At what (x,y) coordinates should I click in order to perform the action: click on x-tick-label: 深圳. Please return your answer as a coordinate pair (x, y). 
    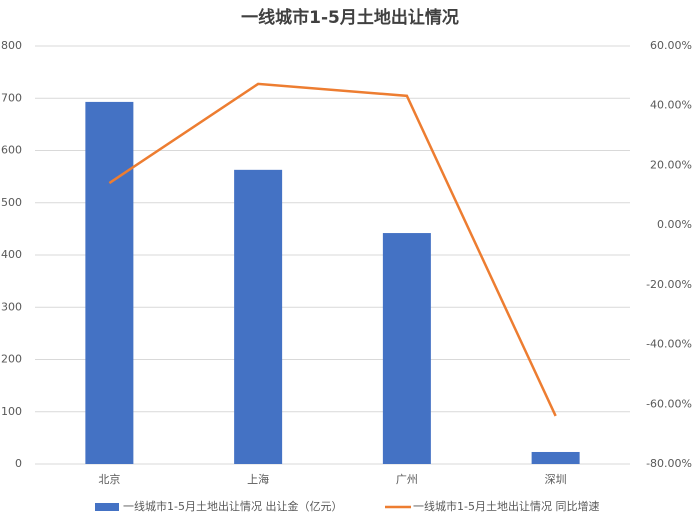
    Looking at the image, I should click on (556, 479).